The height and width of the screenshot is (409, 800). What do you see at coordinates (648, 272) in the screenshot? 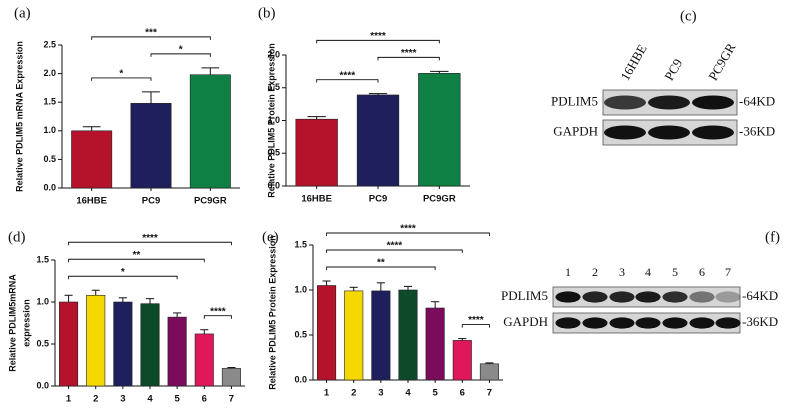
I see `lane-label: 4` at bounding box center [648, 272].